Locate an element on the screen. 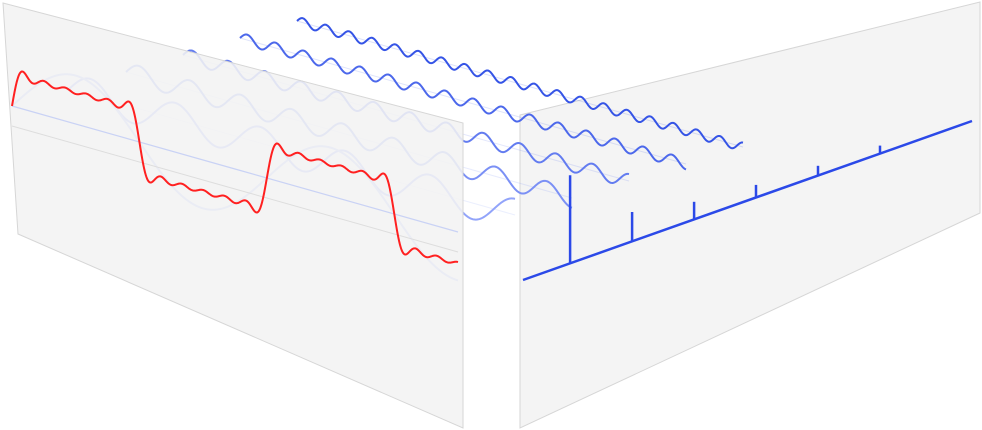  component-guide-line is located at coordinates (463, 101).